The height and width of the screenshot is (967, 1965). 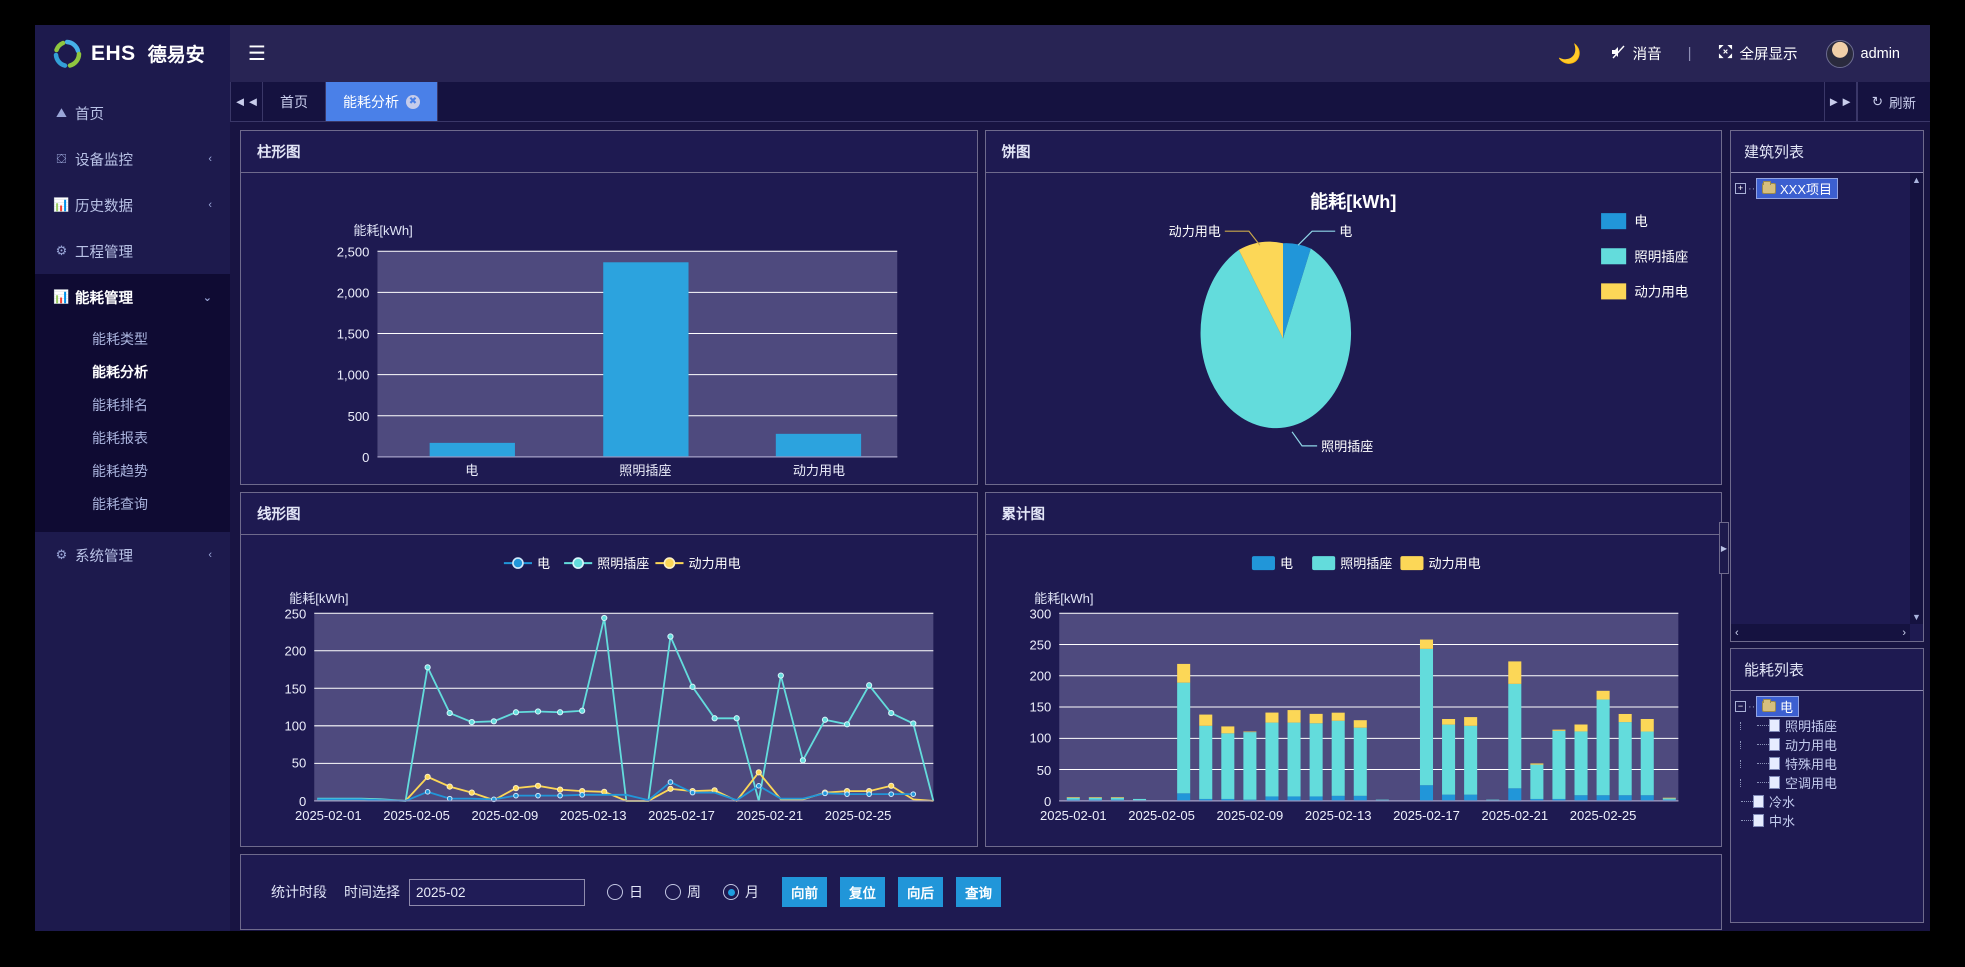 What do you see at coordinates (1904, 632) in the screenshot?
I see `chevron-right-icon: ›` at bounding box center [1904, 632].